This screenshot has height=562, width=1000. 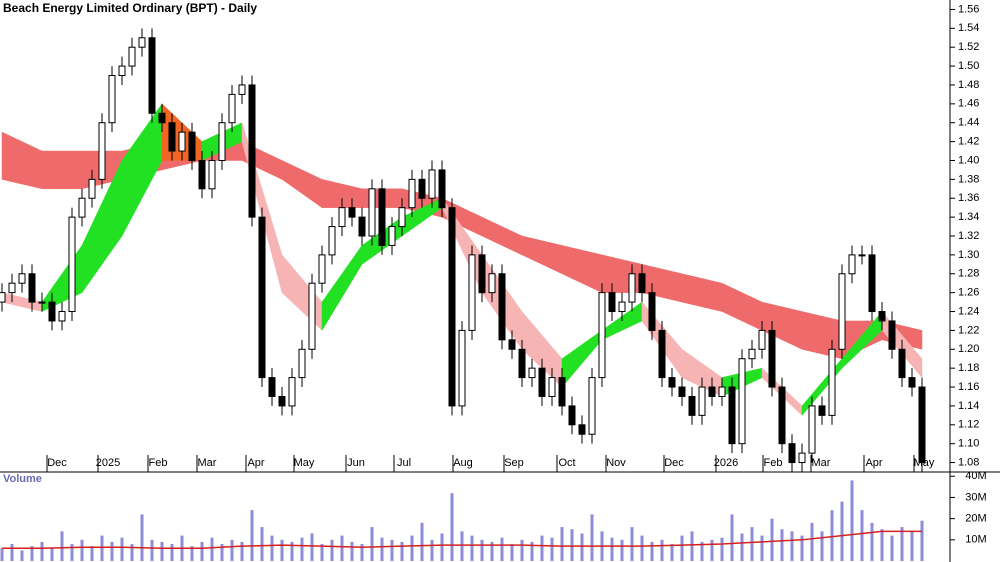 I want to click on x-tick-label: Apr, so click(x=873, y=463).